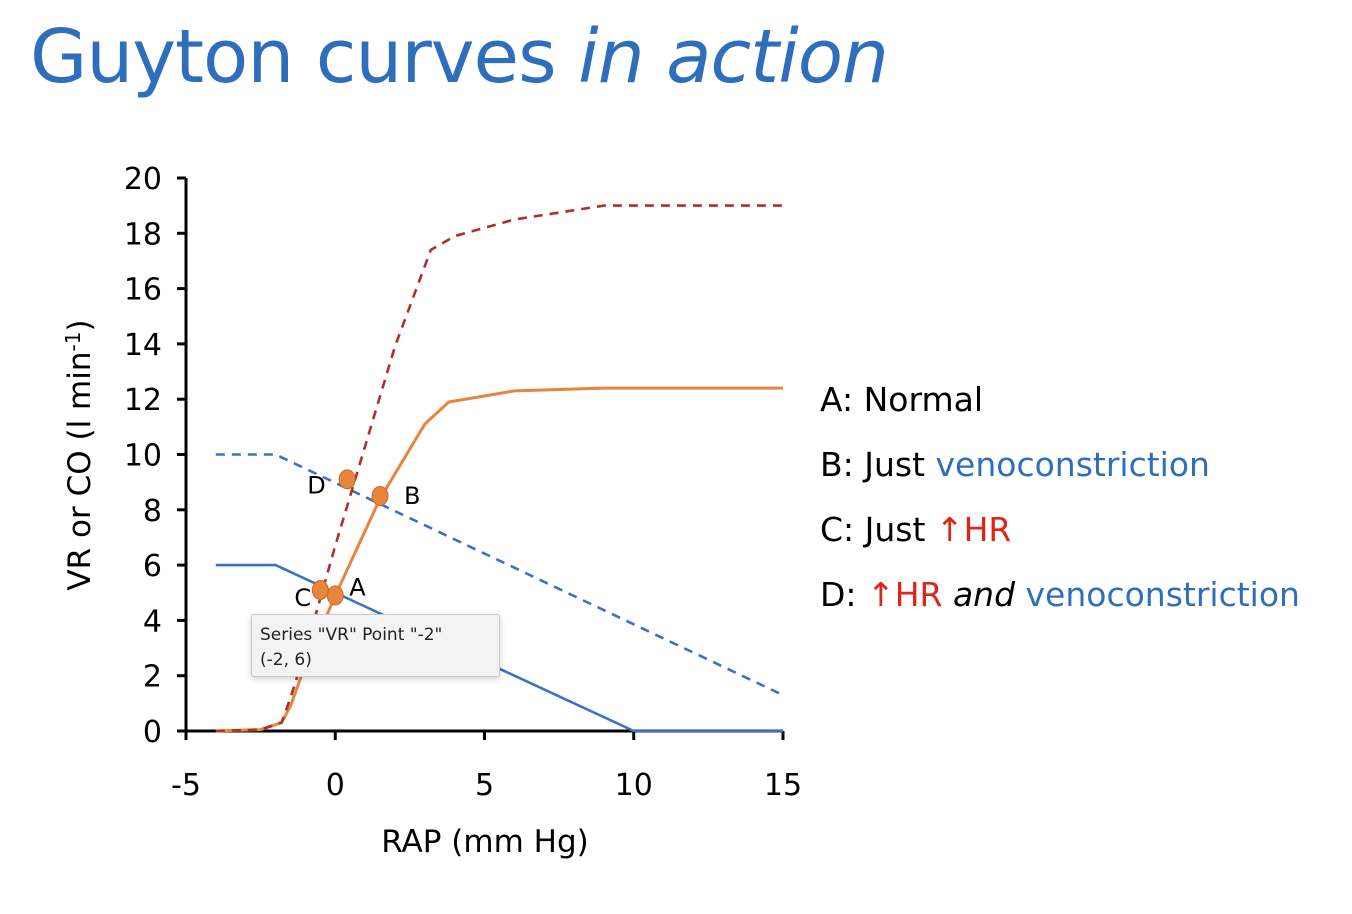 Image resolution: width=1352 pixels, height=914 pixels. What do you see at coordinates (335, 595) in the screenshot?
I see `point-a` at bounding box center [335, 595].